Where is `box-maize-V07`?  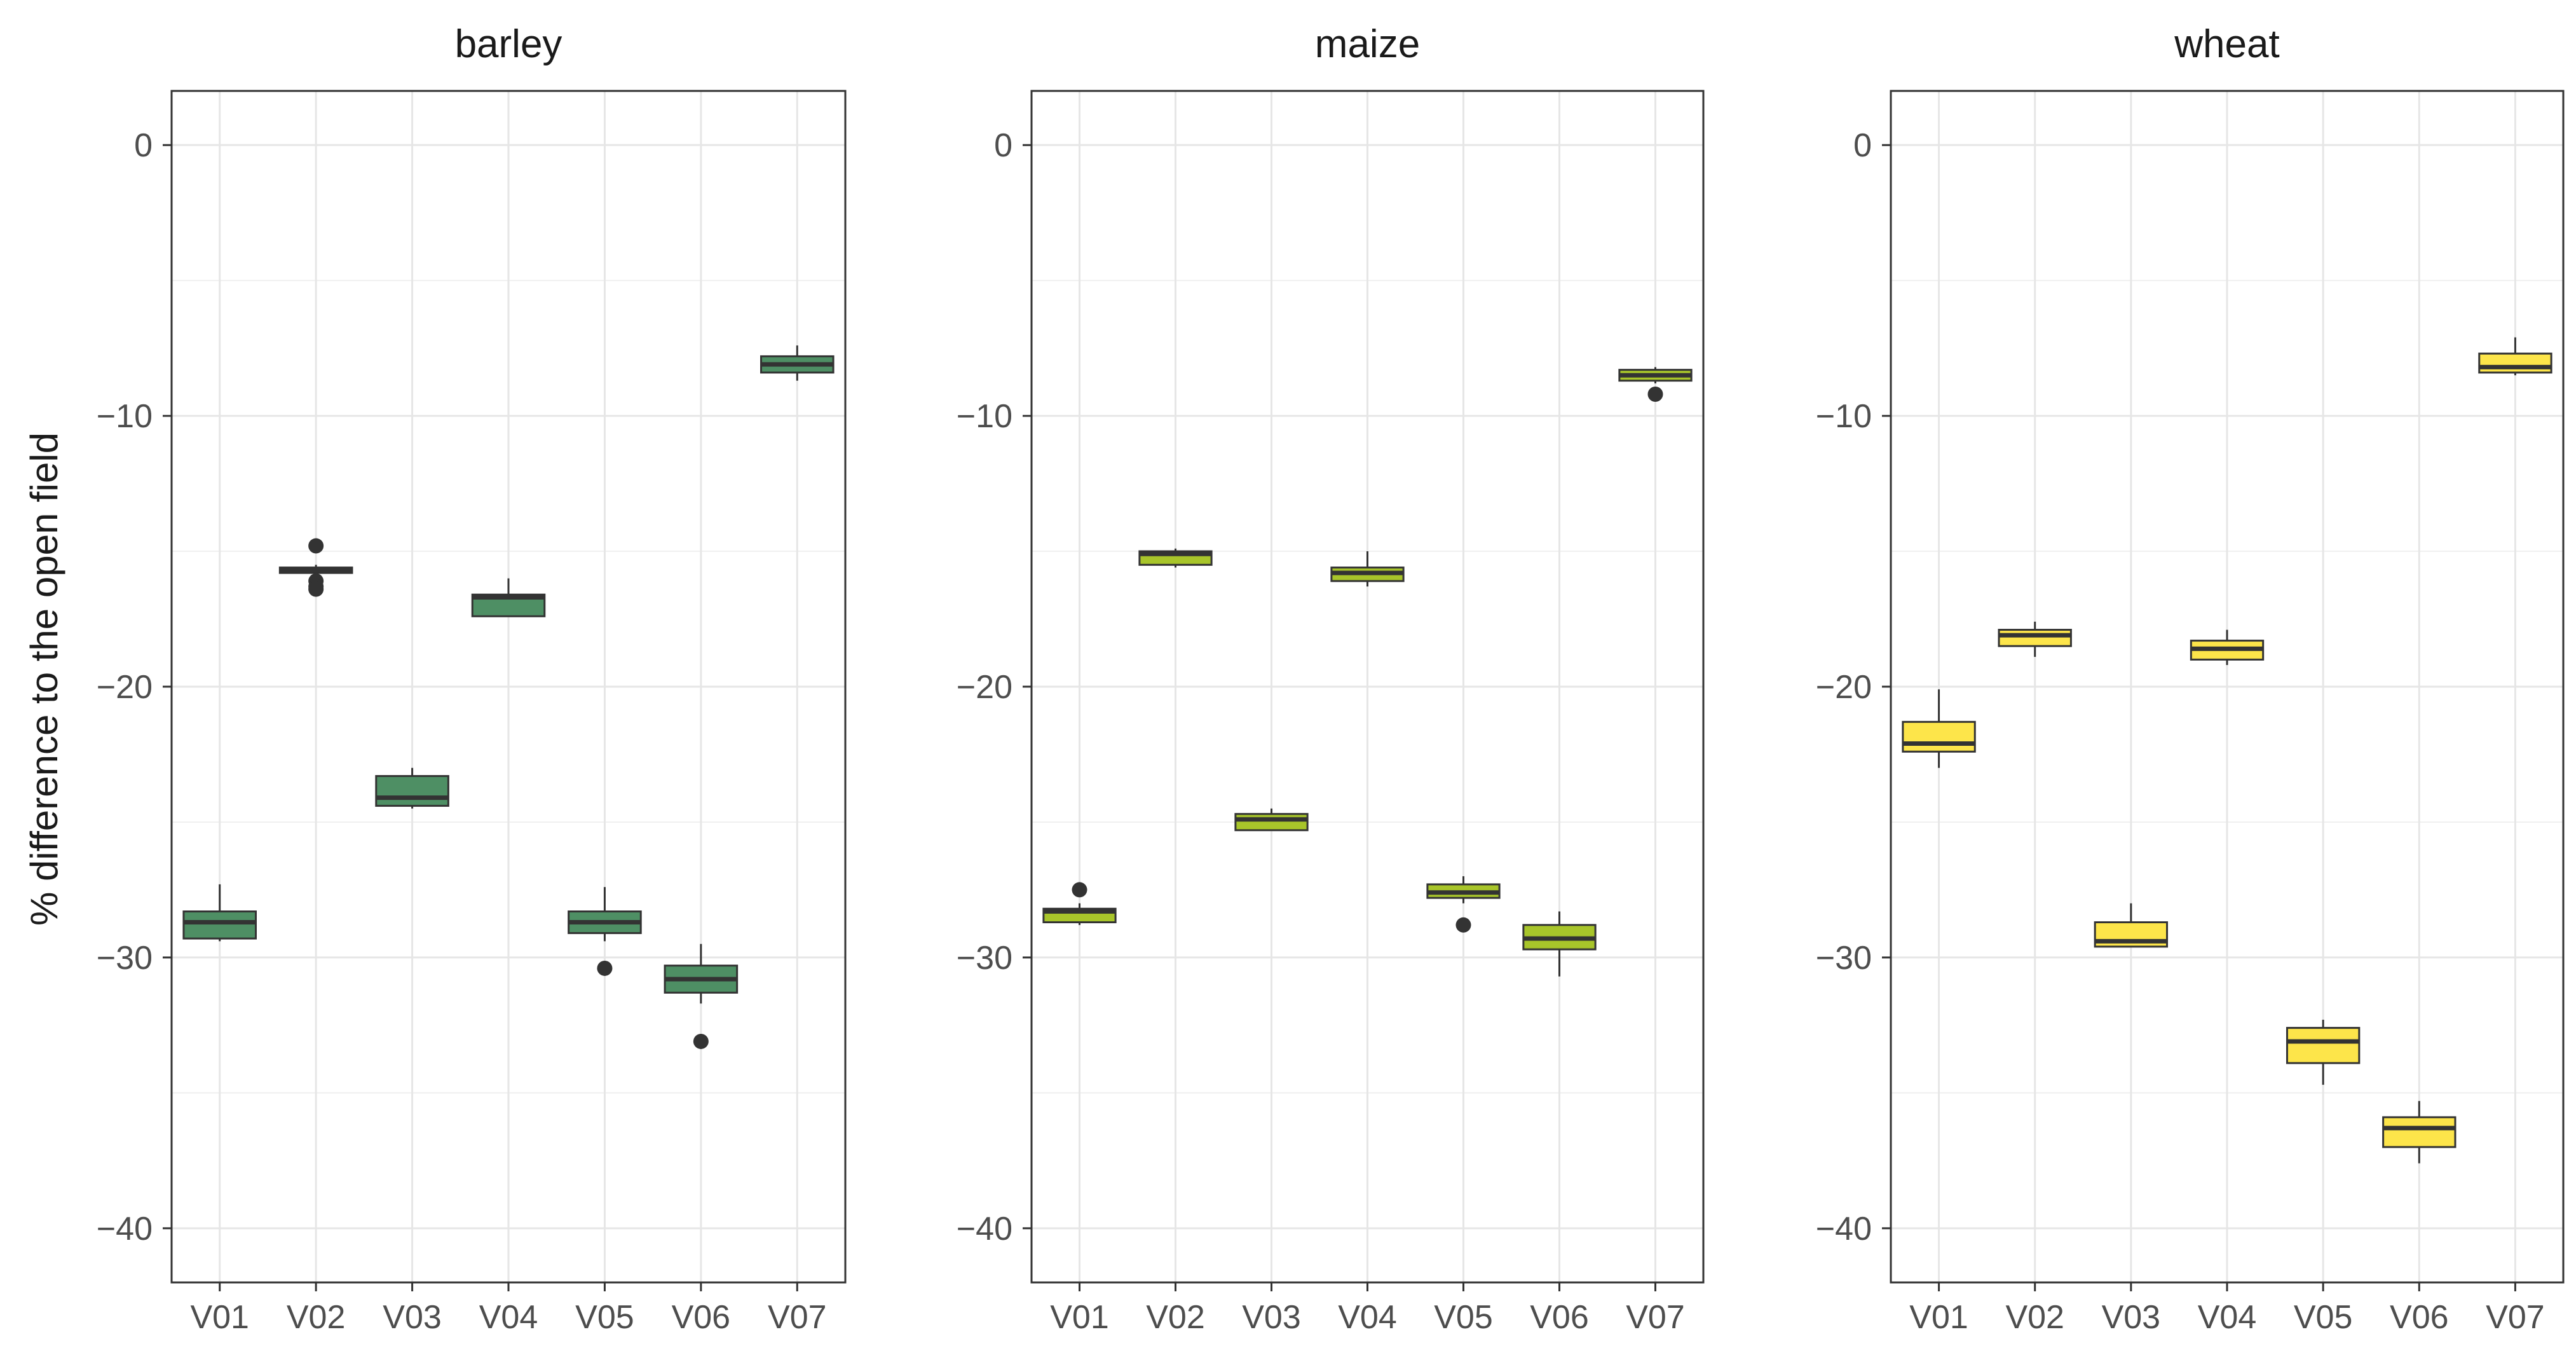 box-maize-V07 is located at coordinates (1655, 384).